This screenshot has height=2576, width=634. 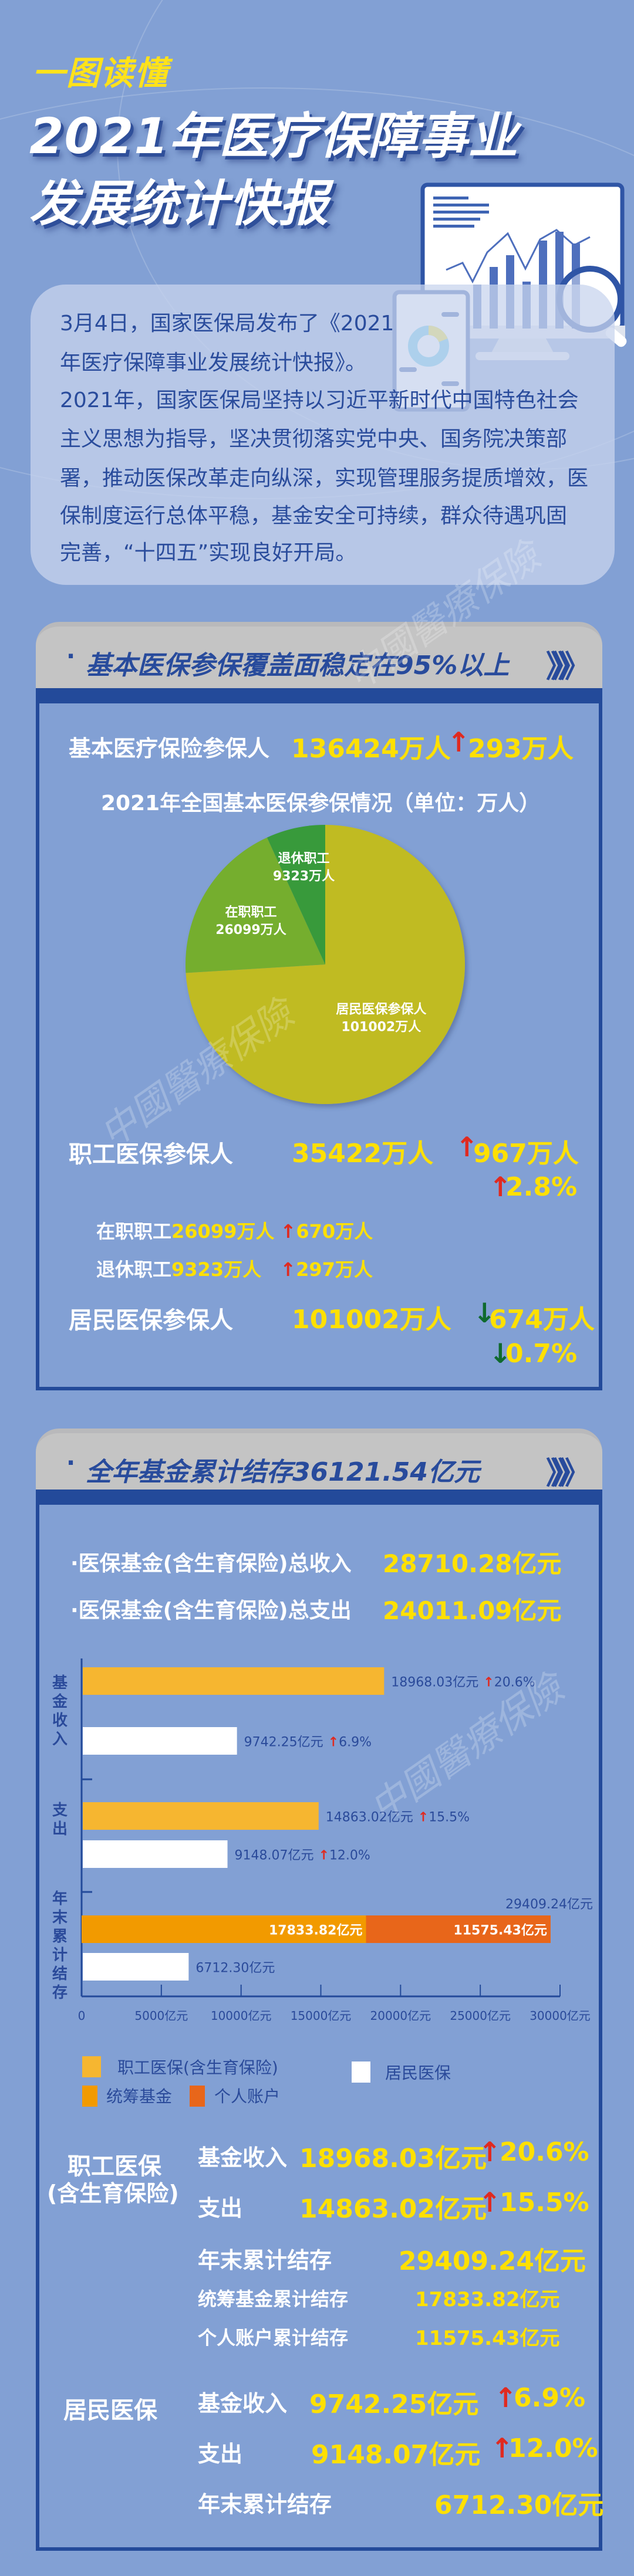 I want to click on total-insured-value: 136424万人, so click(x=371, y=749).